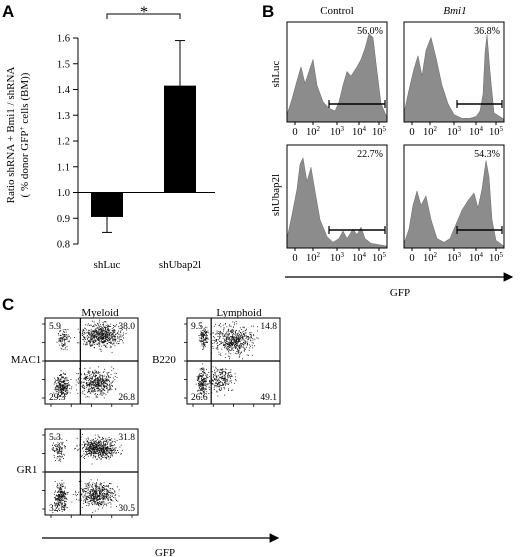 This screenshot has width=520, height=557. Describe the element at coordinates (379, 131) in the screenshot. I see `x-tick-label: 105` at that location.